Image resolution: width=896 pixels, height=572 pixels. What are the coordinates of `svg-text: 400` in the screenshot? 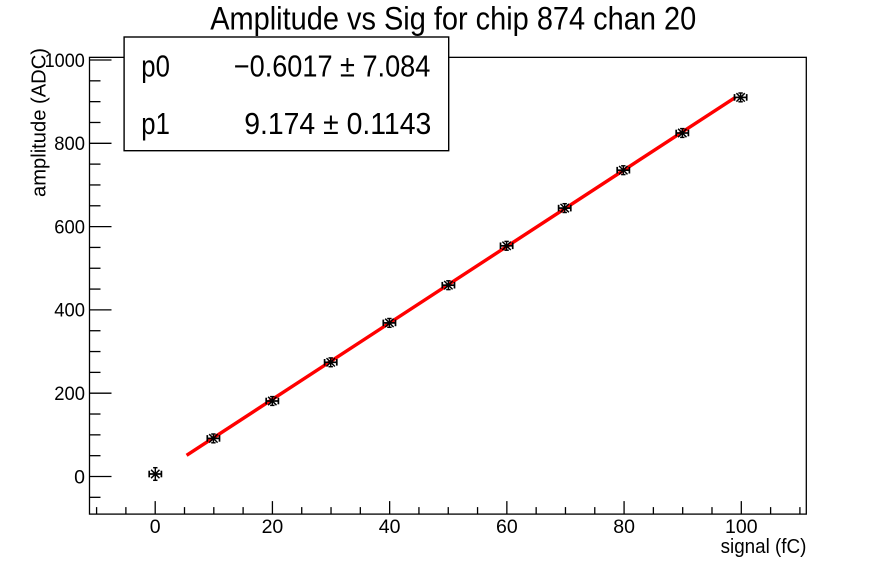 It's located at (69, 311).